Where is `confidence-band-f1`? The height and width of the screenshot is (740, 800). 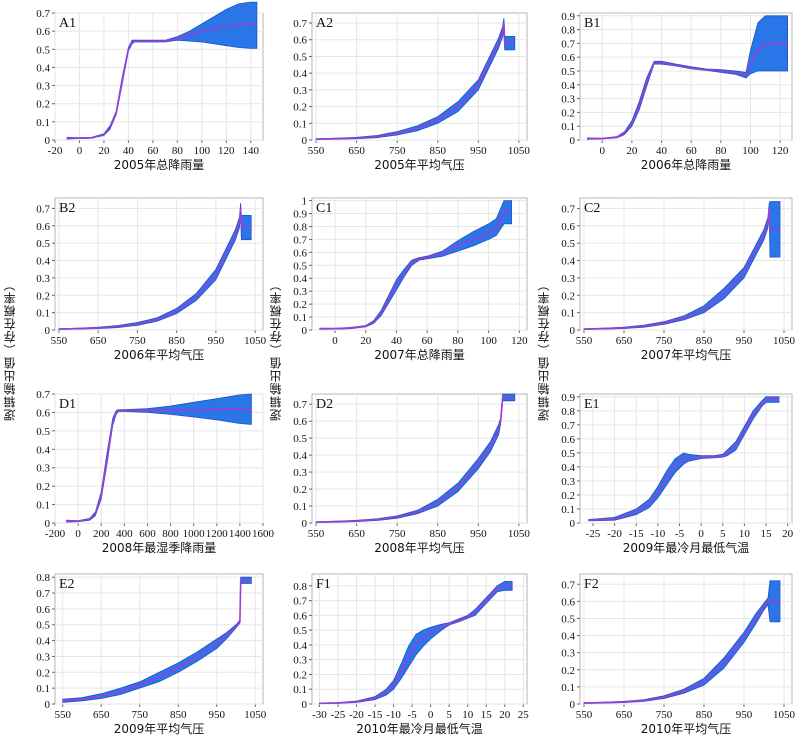
confidence-band-f1 is located at coordinates (416, 643).